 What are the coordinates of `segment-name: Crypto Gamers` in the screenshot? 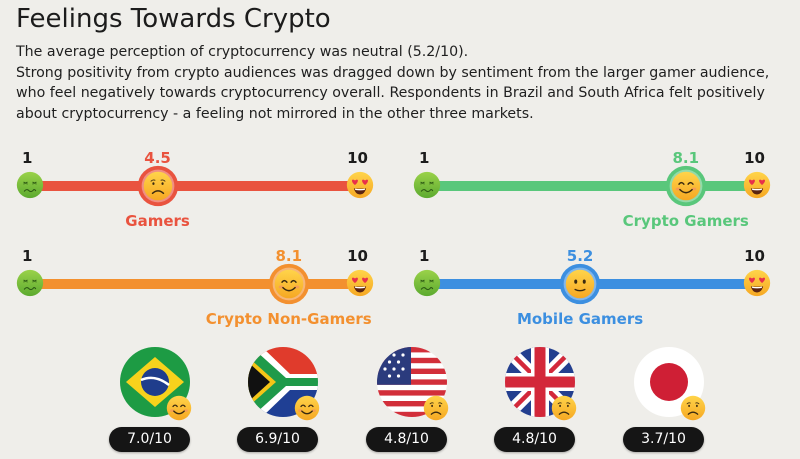 It's located at (685, 221).